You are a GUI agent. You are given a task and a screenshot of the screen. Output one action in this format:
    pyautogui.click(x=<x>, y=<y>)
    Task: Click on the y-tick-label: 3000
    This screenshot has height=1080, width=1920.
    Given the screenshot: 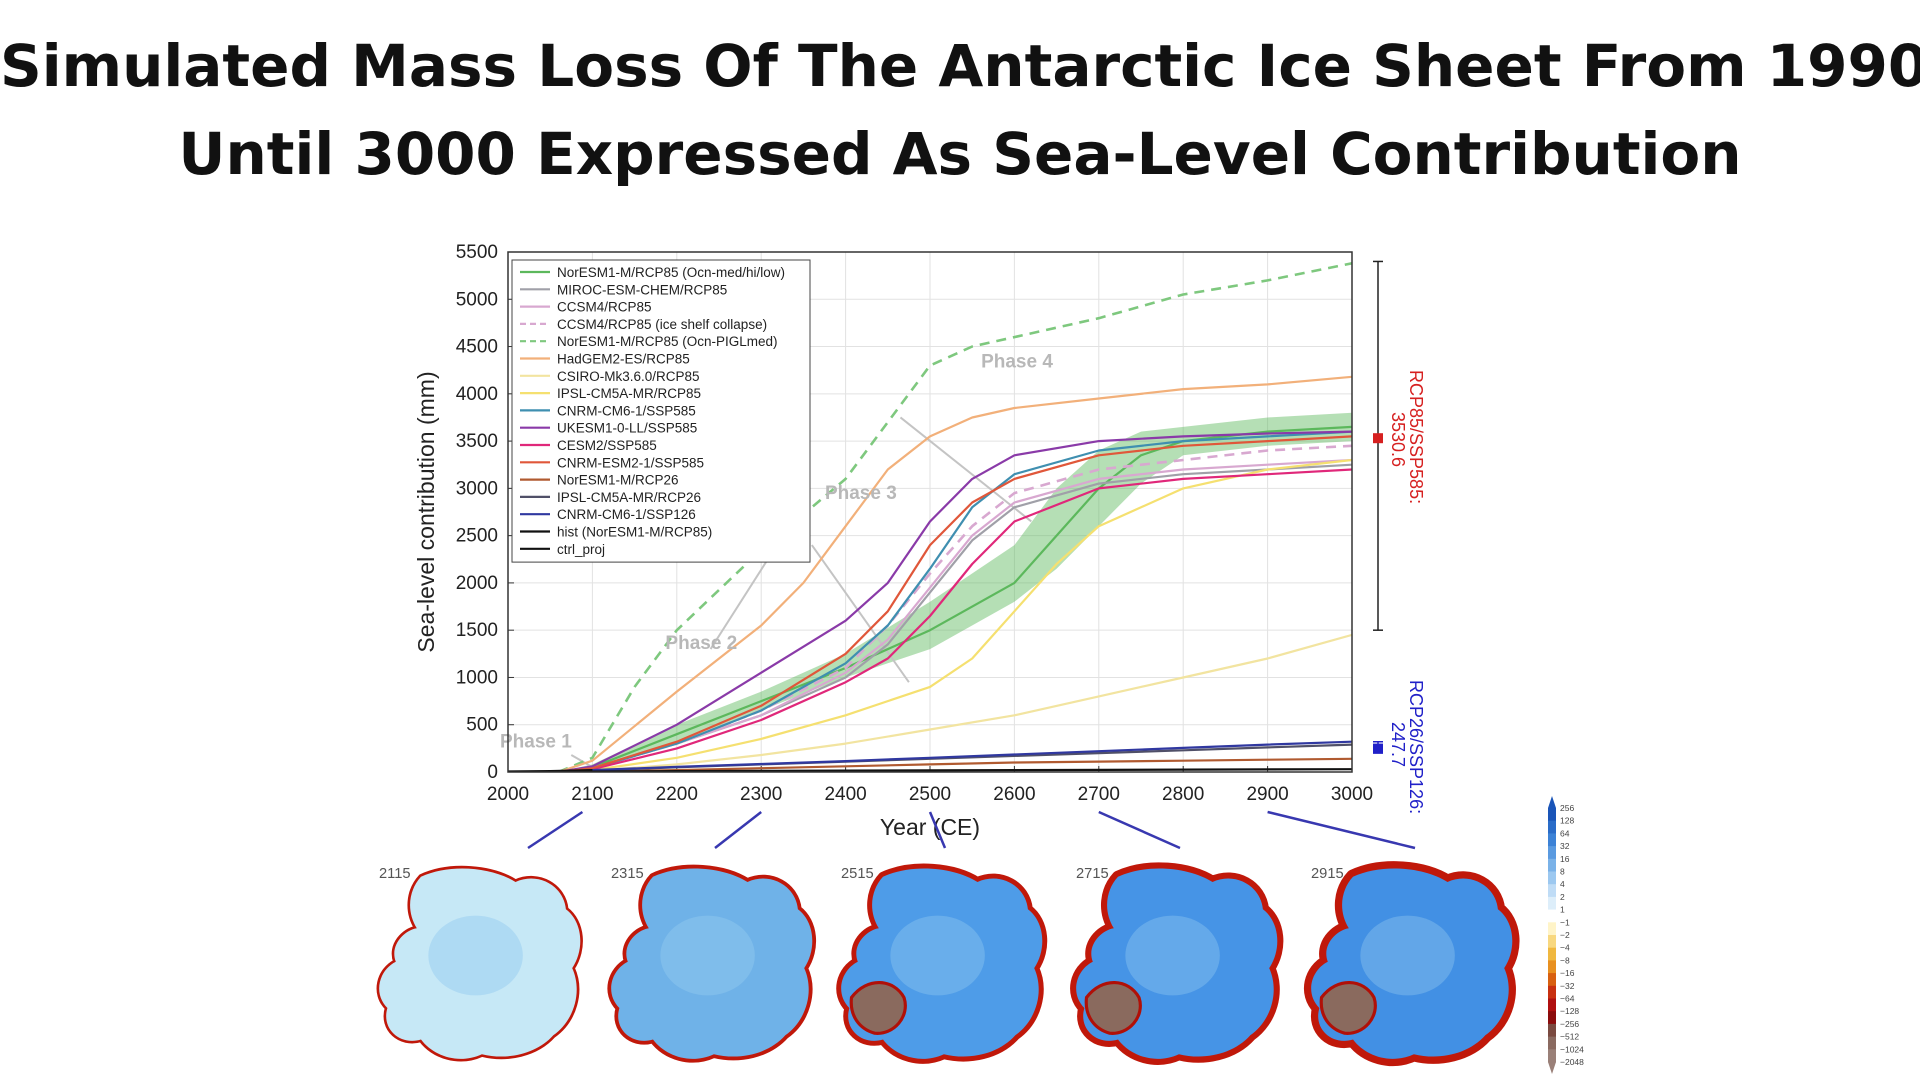 What is the action you would take?
    pyautogui.click(x=477, y=488)
    